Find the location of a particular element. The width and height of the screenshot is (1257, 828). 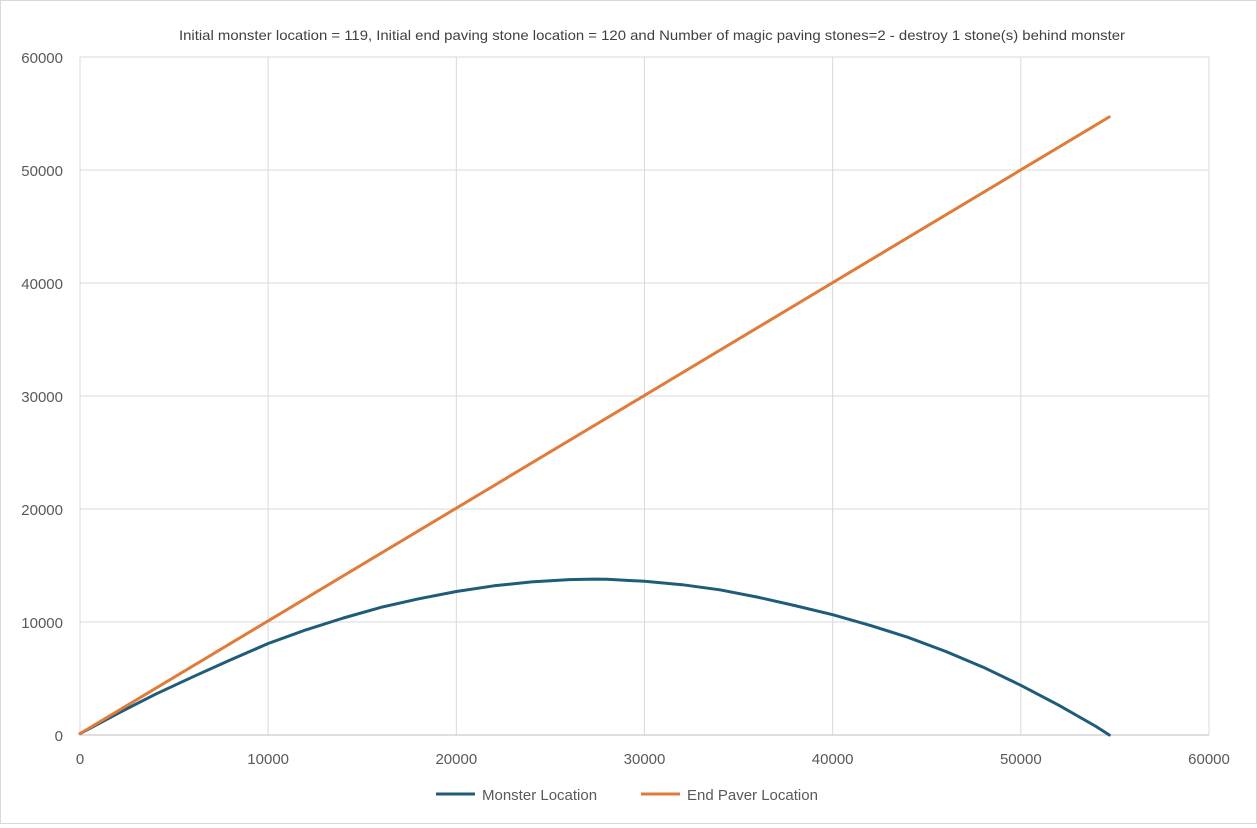

legend-label-end-paver-location: End Paver Location is located at coordinates (752, 795).